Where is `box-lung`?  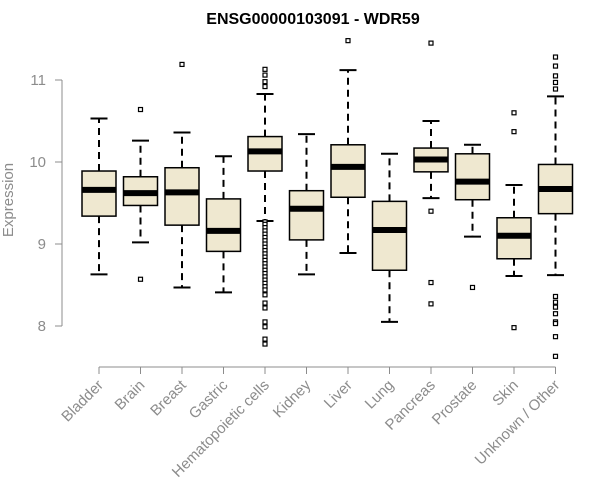
box-lung is located at coordinates (389, 237).